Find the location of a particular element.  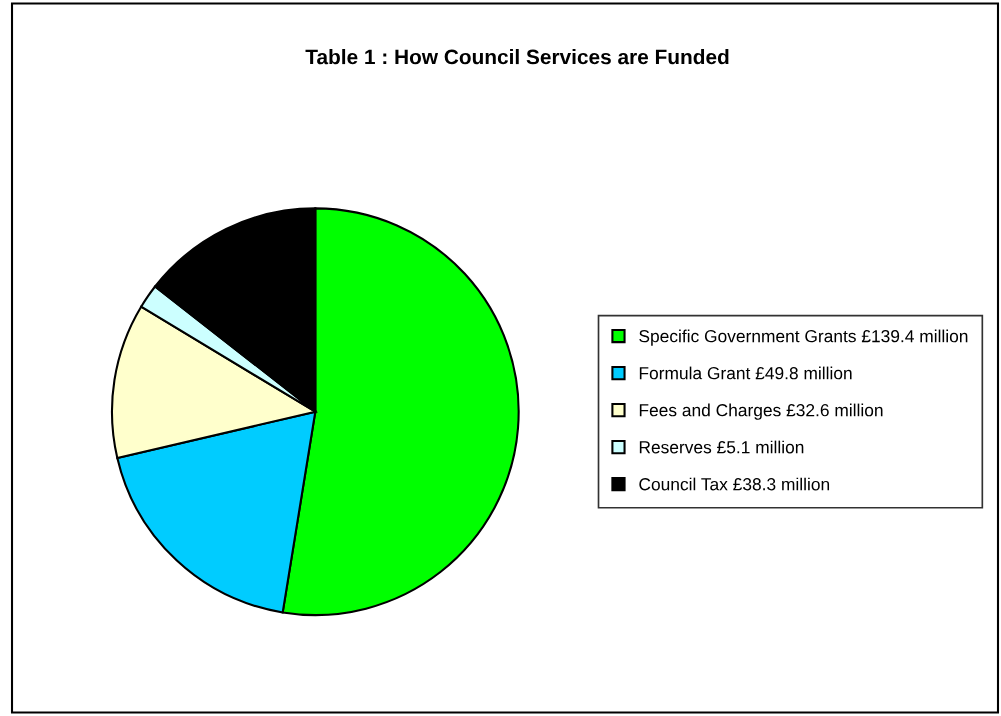

legend-label: Council Tax £38.3 million is located at coordinates (734, 484).